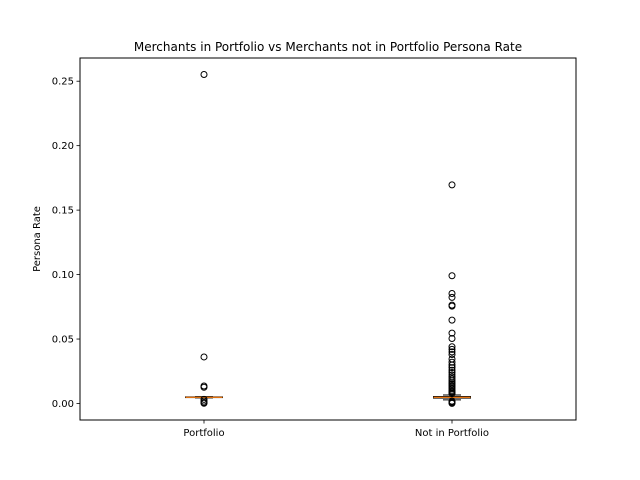  What do you see at coordinates (203, 433) in the screenshot?
I see `x-tick-label: Portfolio` at bounding box center [203, 433].